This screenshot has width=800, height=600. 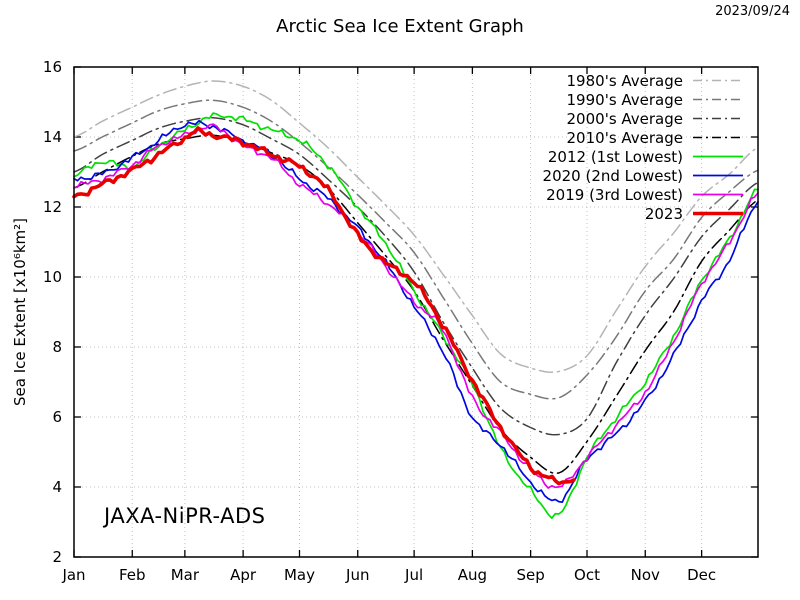 What do you see at coordinates (57, 417) in the screenshot?
I see `y-tick-label-6: 6` at bounding box center [57, 417].